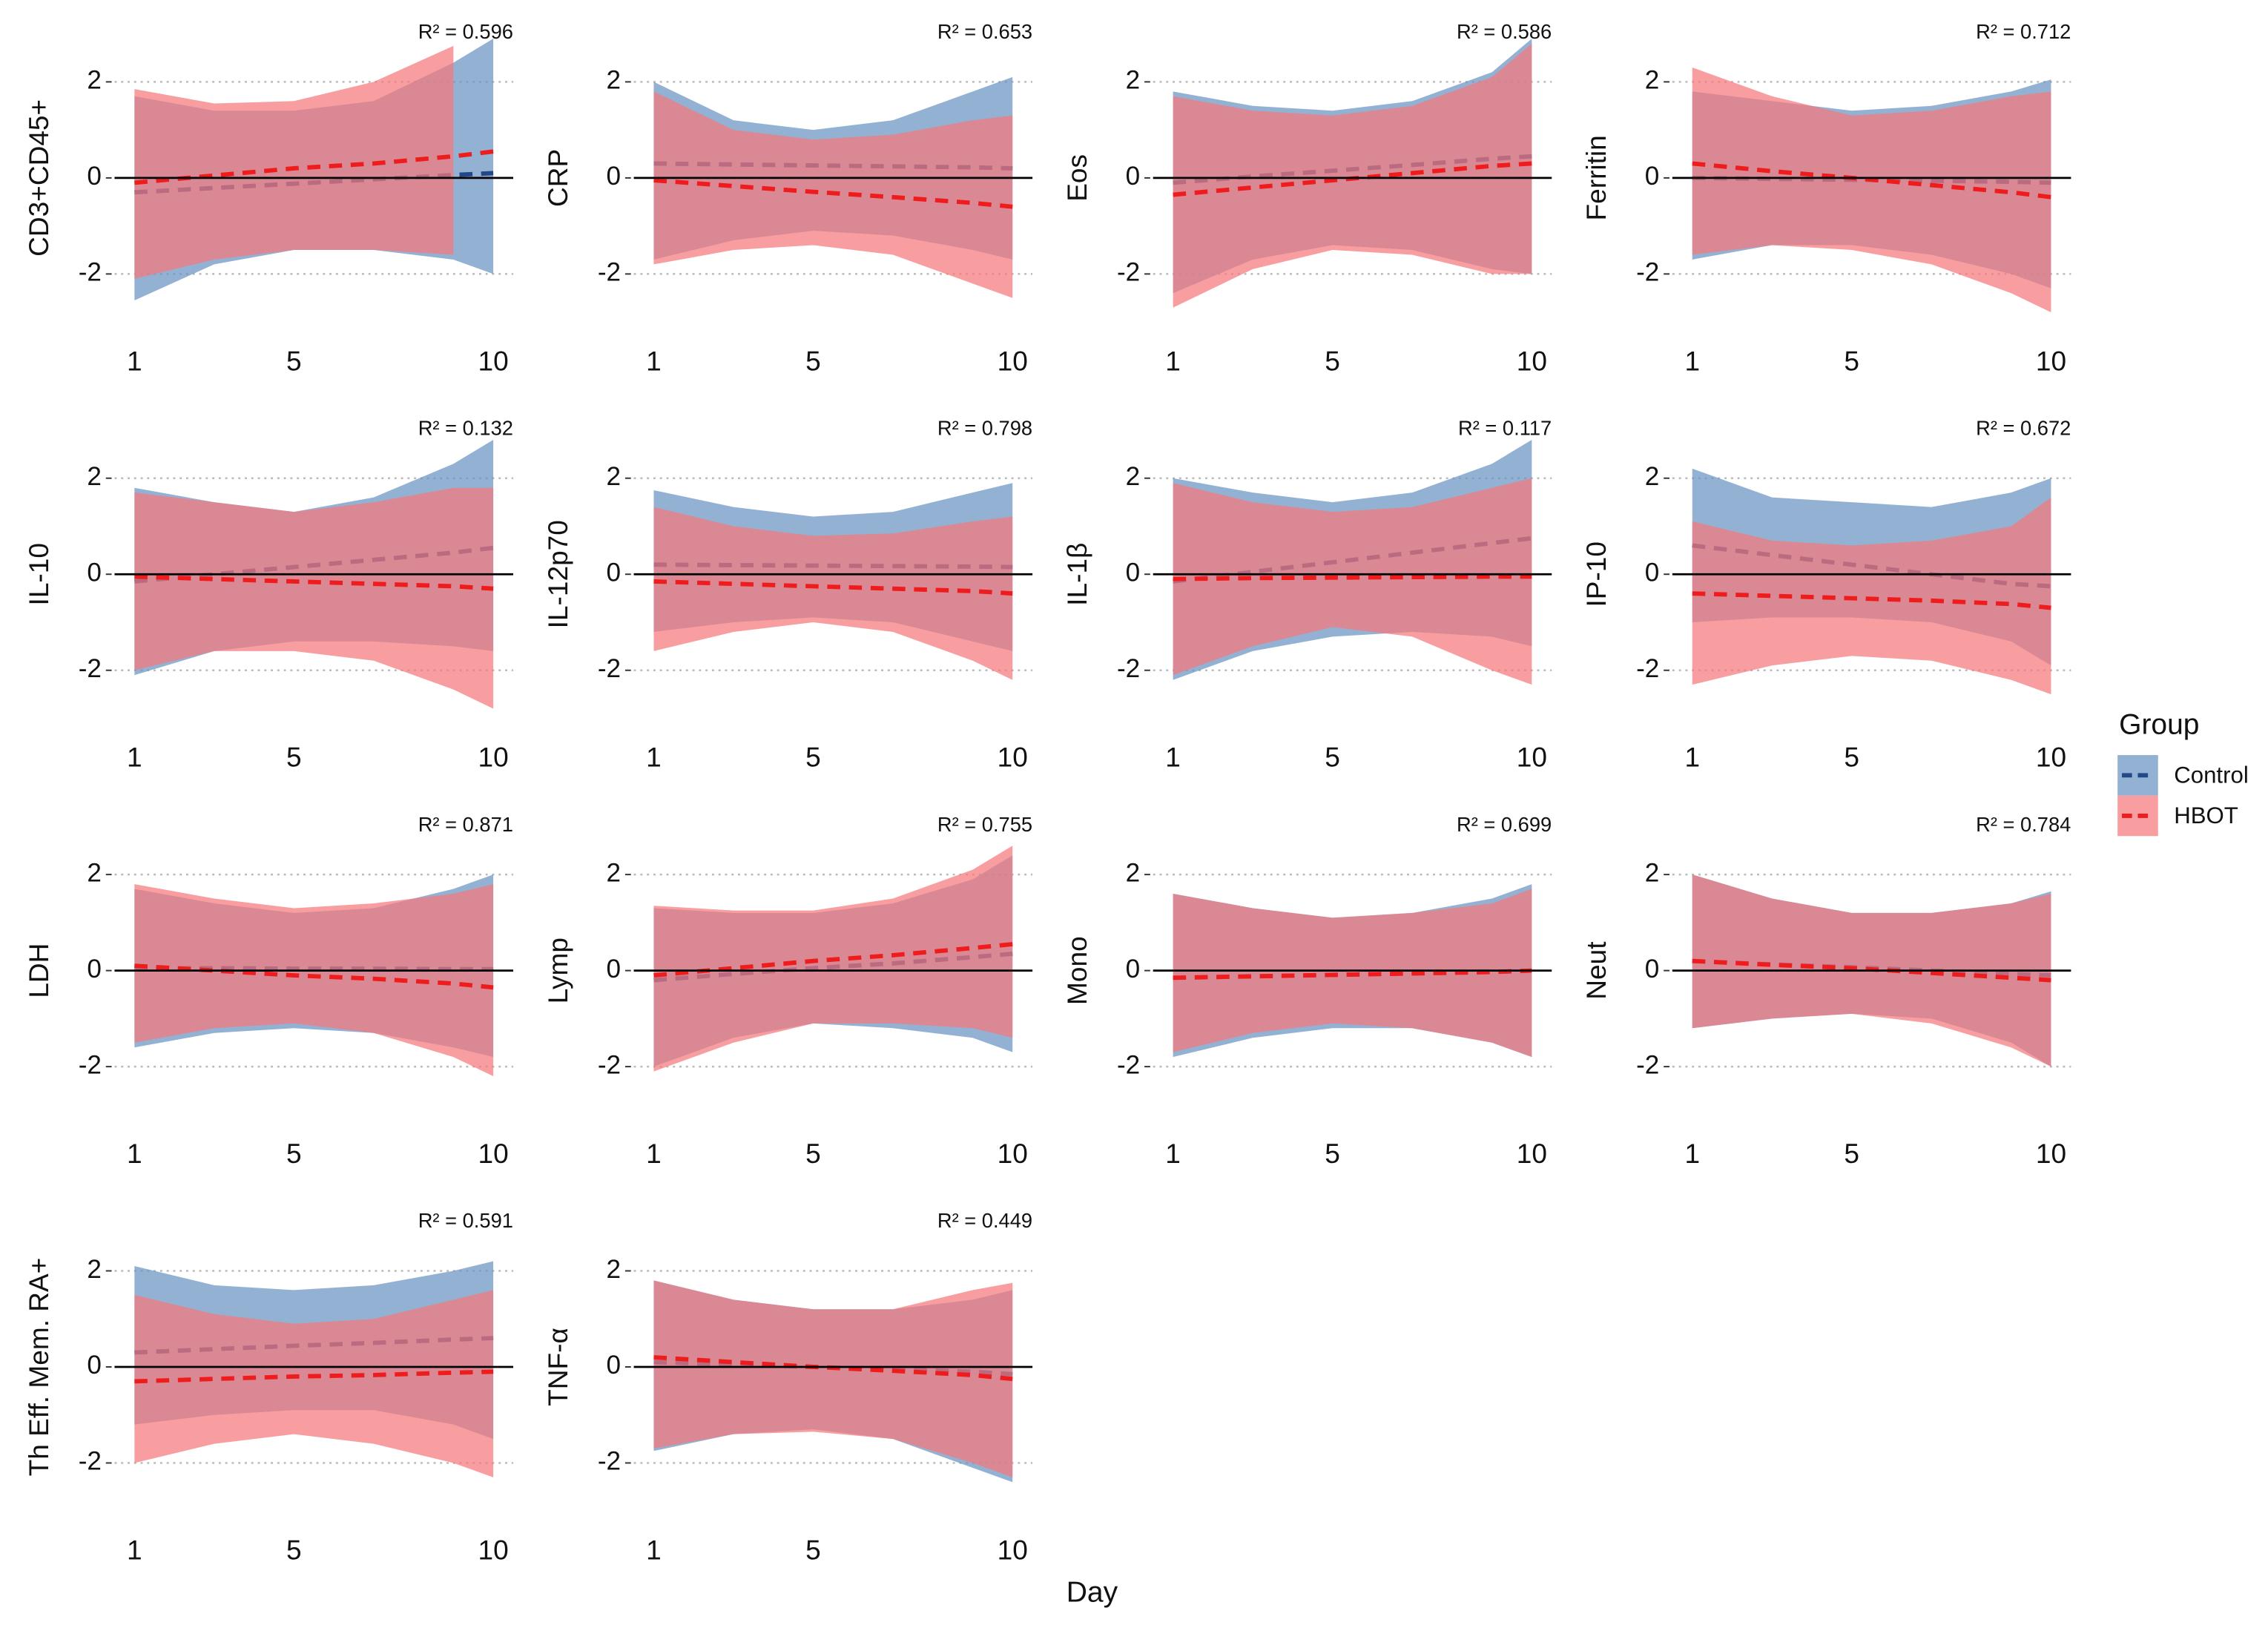 The width and height of the screenshot is (2268, 1628). I want to click on y-axis-label: Lymp, so click(557, 970).